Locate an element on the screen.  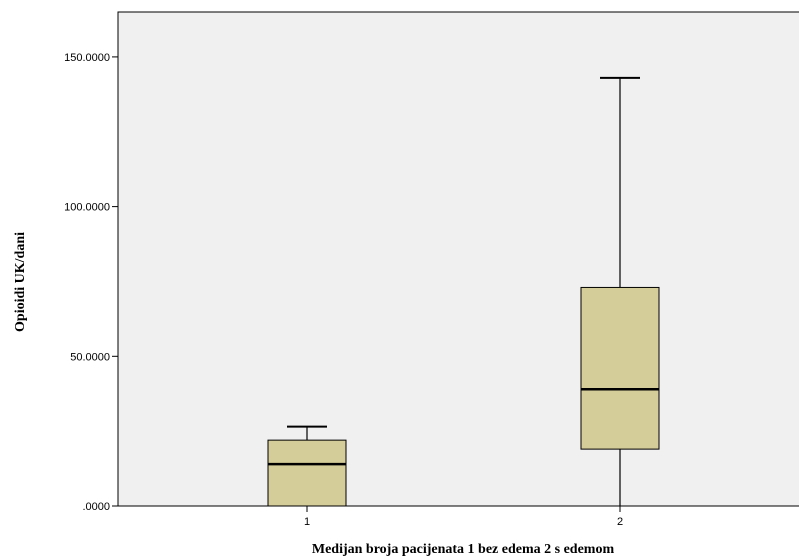
y-axis-label: Opioidi UK/dani is located at coordinates (20, 282).